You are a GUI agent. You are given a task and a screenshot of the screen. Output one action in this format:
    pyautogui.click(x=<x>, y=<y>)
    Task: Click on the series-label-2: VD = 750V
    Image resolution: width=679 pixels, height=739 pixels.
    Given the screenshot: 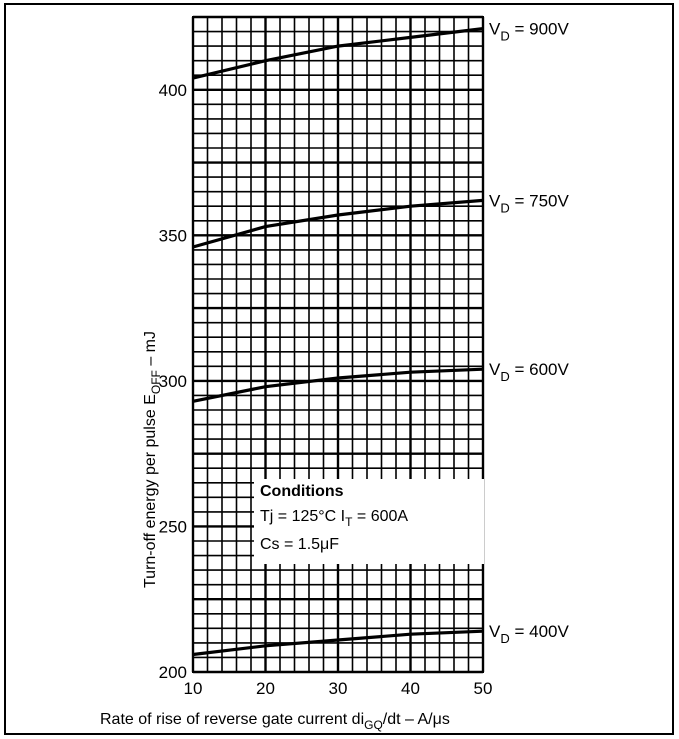 What is the action you would take?
    pyautogui.click(x=529, y=203)
    